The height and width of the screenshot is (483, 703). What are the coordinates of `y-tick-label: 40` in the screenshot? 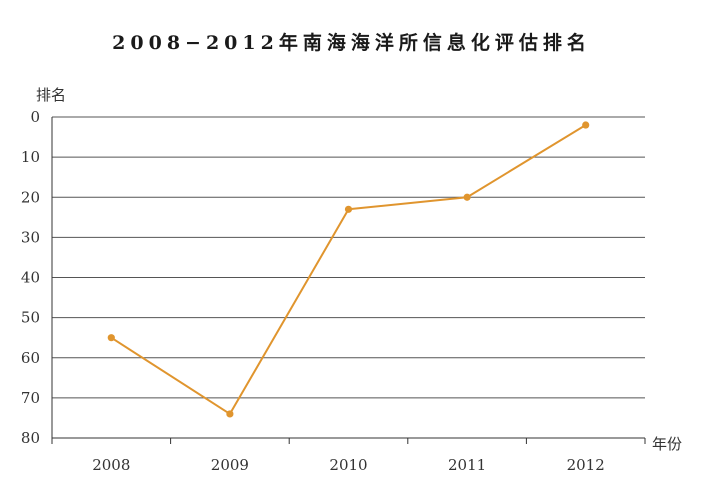 It's located at (30, 278).